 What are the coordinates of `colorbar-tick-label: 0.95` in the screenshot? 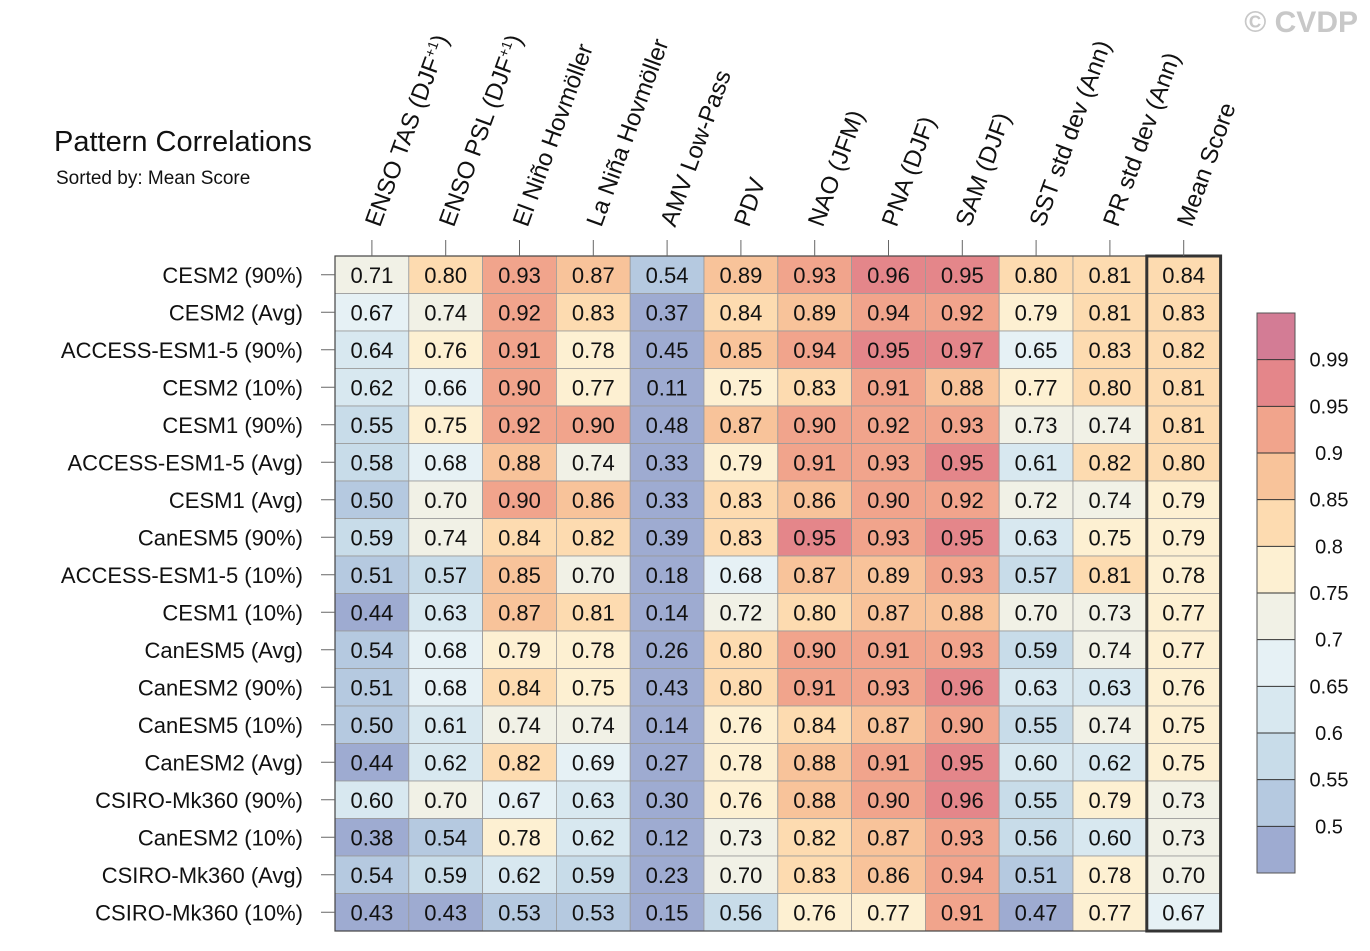 It's located at (1329, 407).